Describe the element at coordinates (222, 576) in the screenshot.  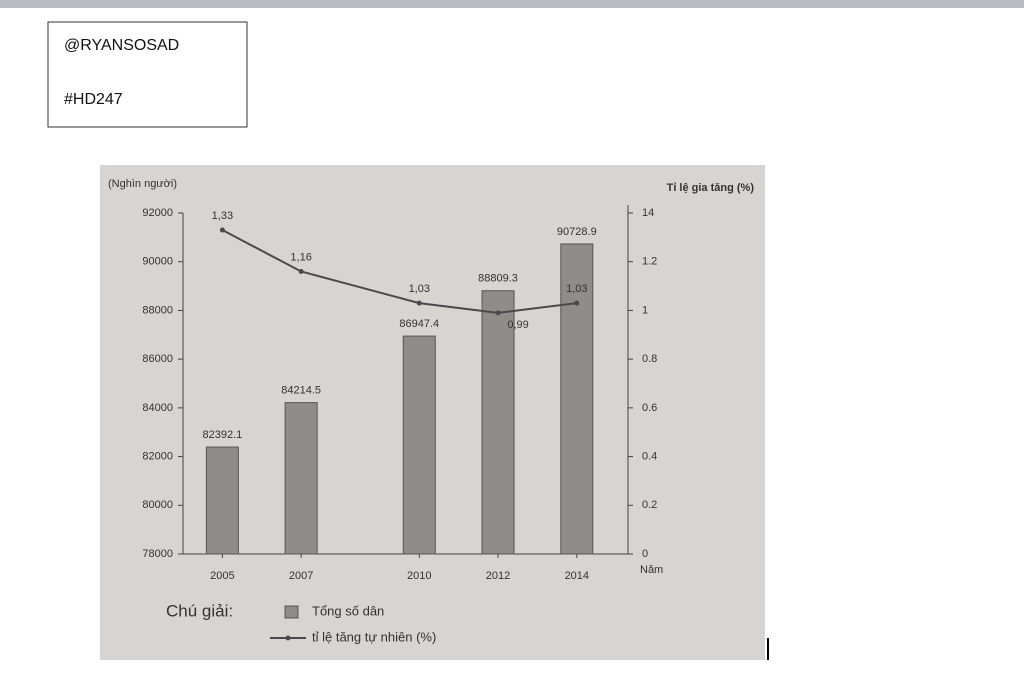
I see `x-tick-label: 2005` at that location.